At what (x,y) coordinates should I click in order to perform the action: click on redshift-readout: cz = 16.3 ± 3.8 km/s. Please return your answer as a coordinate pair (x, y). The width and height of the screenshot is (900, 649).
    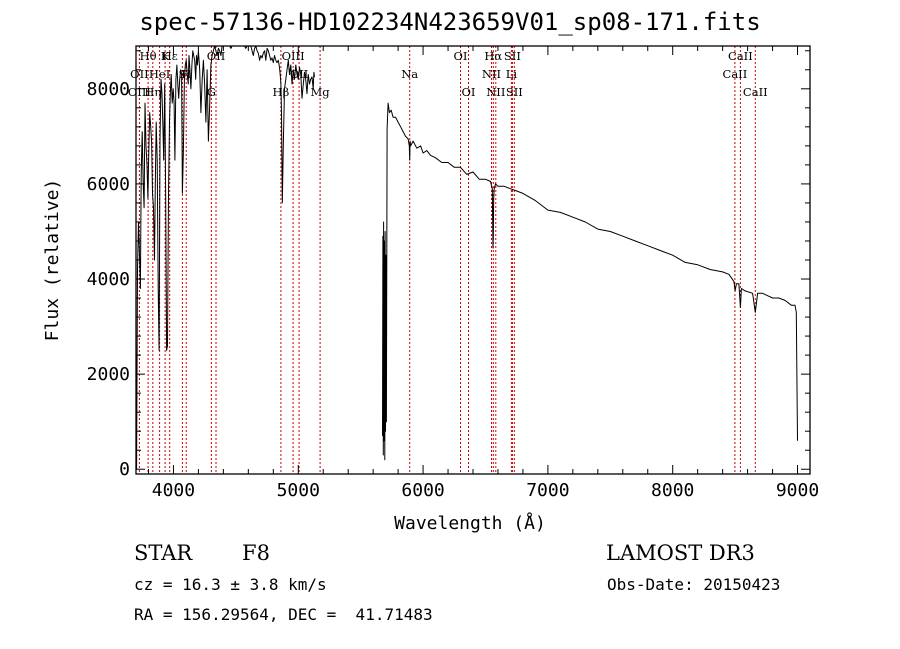
    Looking at the image, I should click on (230, 584).